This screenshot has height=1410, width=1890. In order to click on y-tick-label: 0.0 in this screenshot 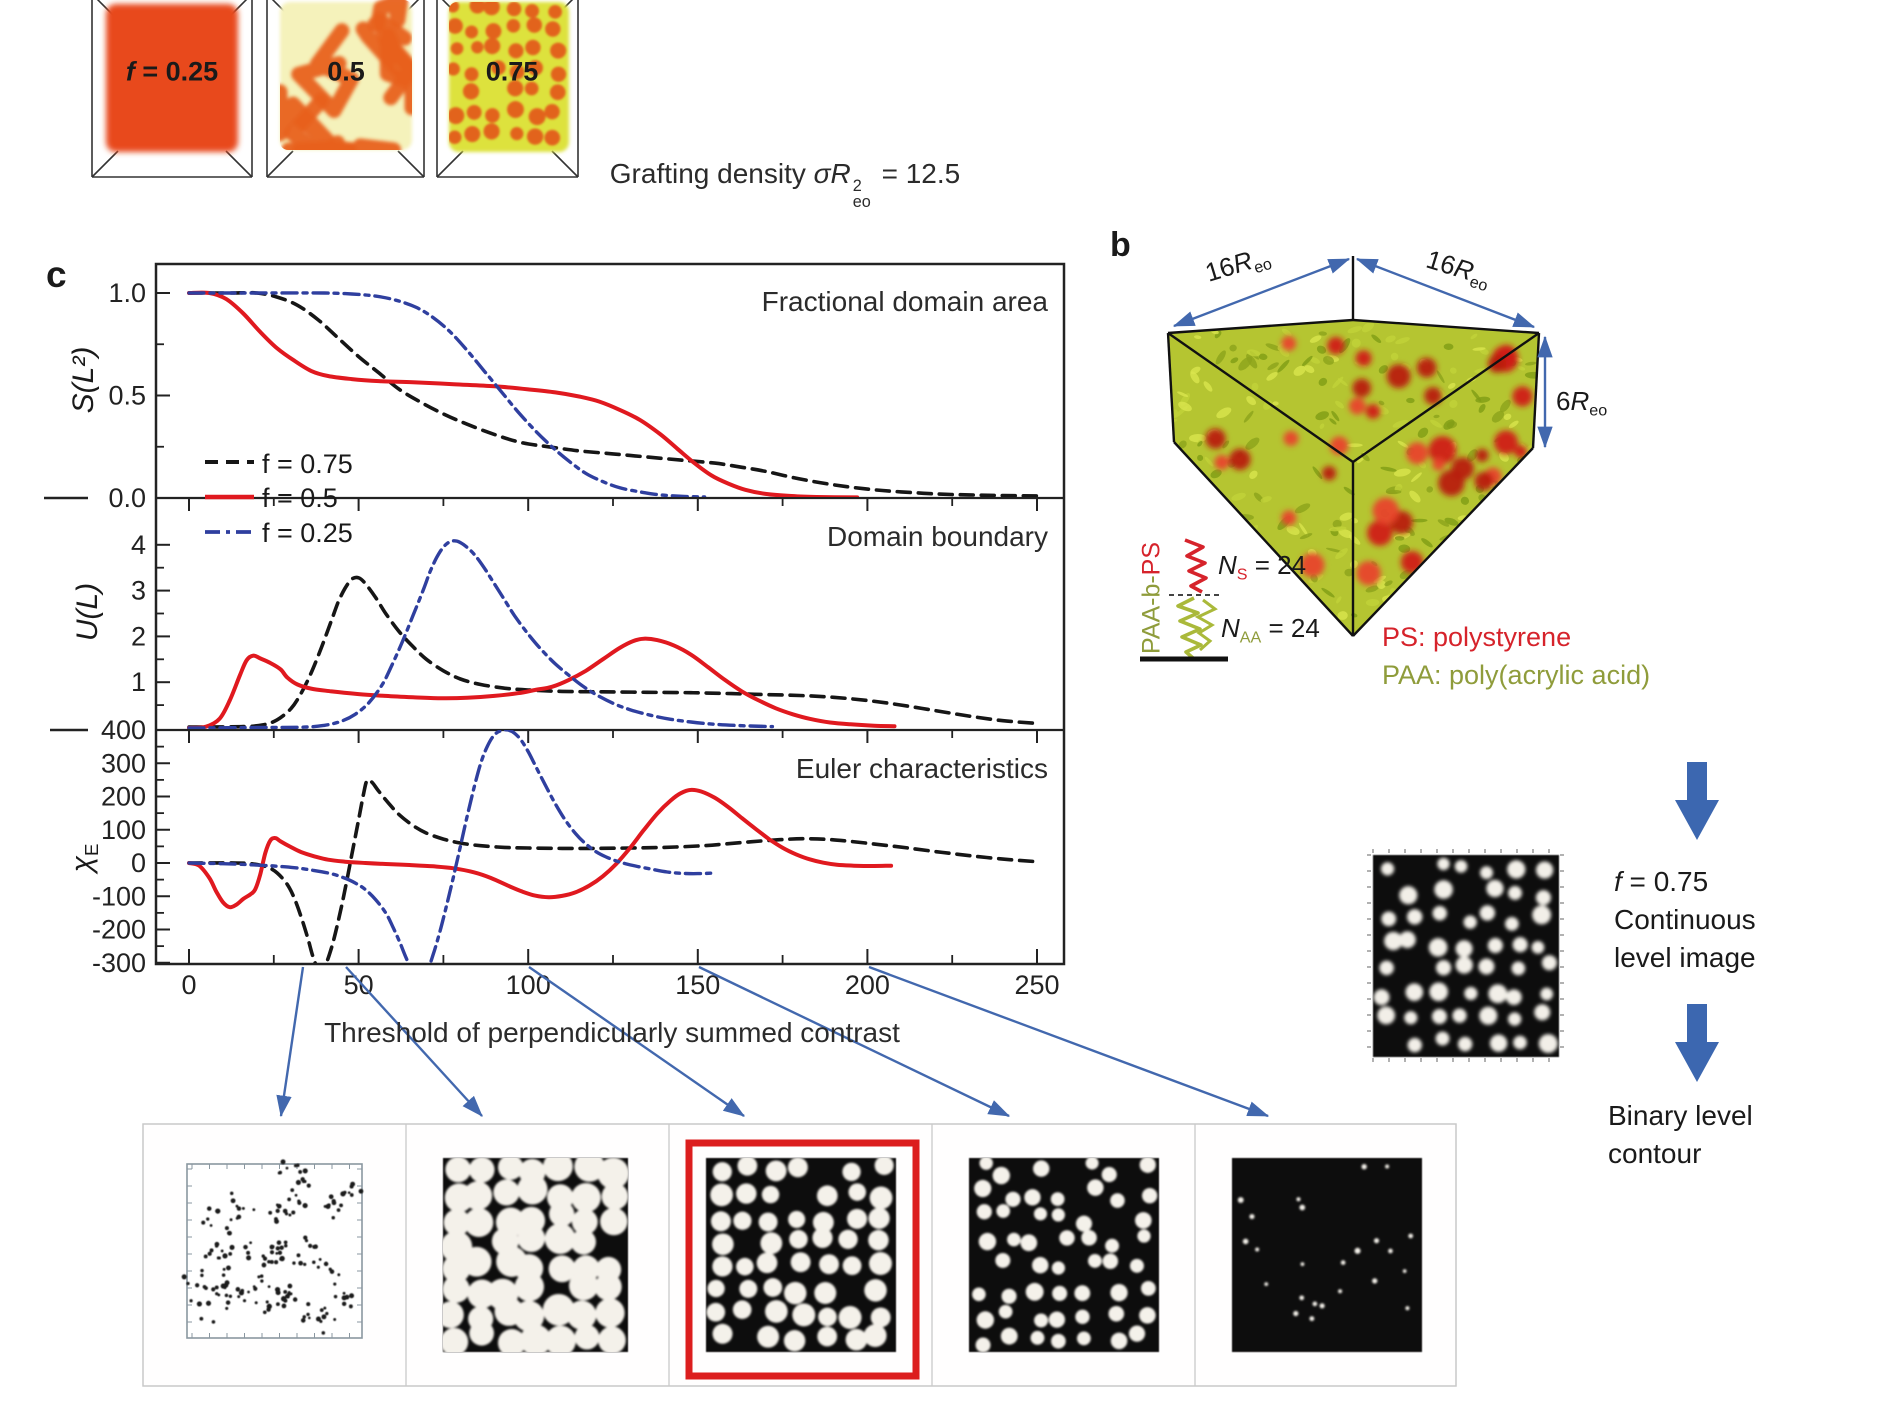, I will do `click(127, 498)`.